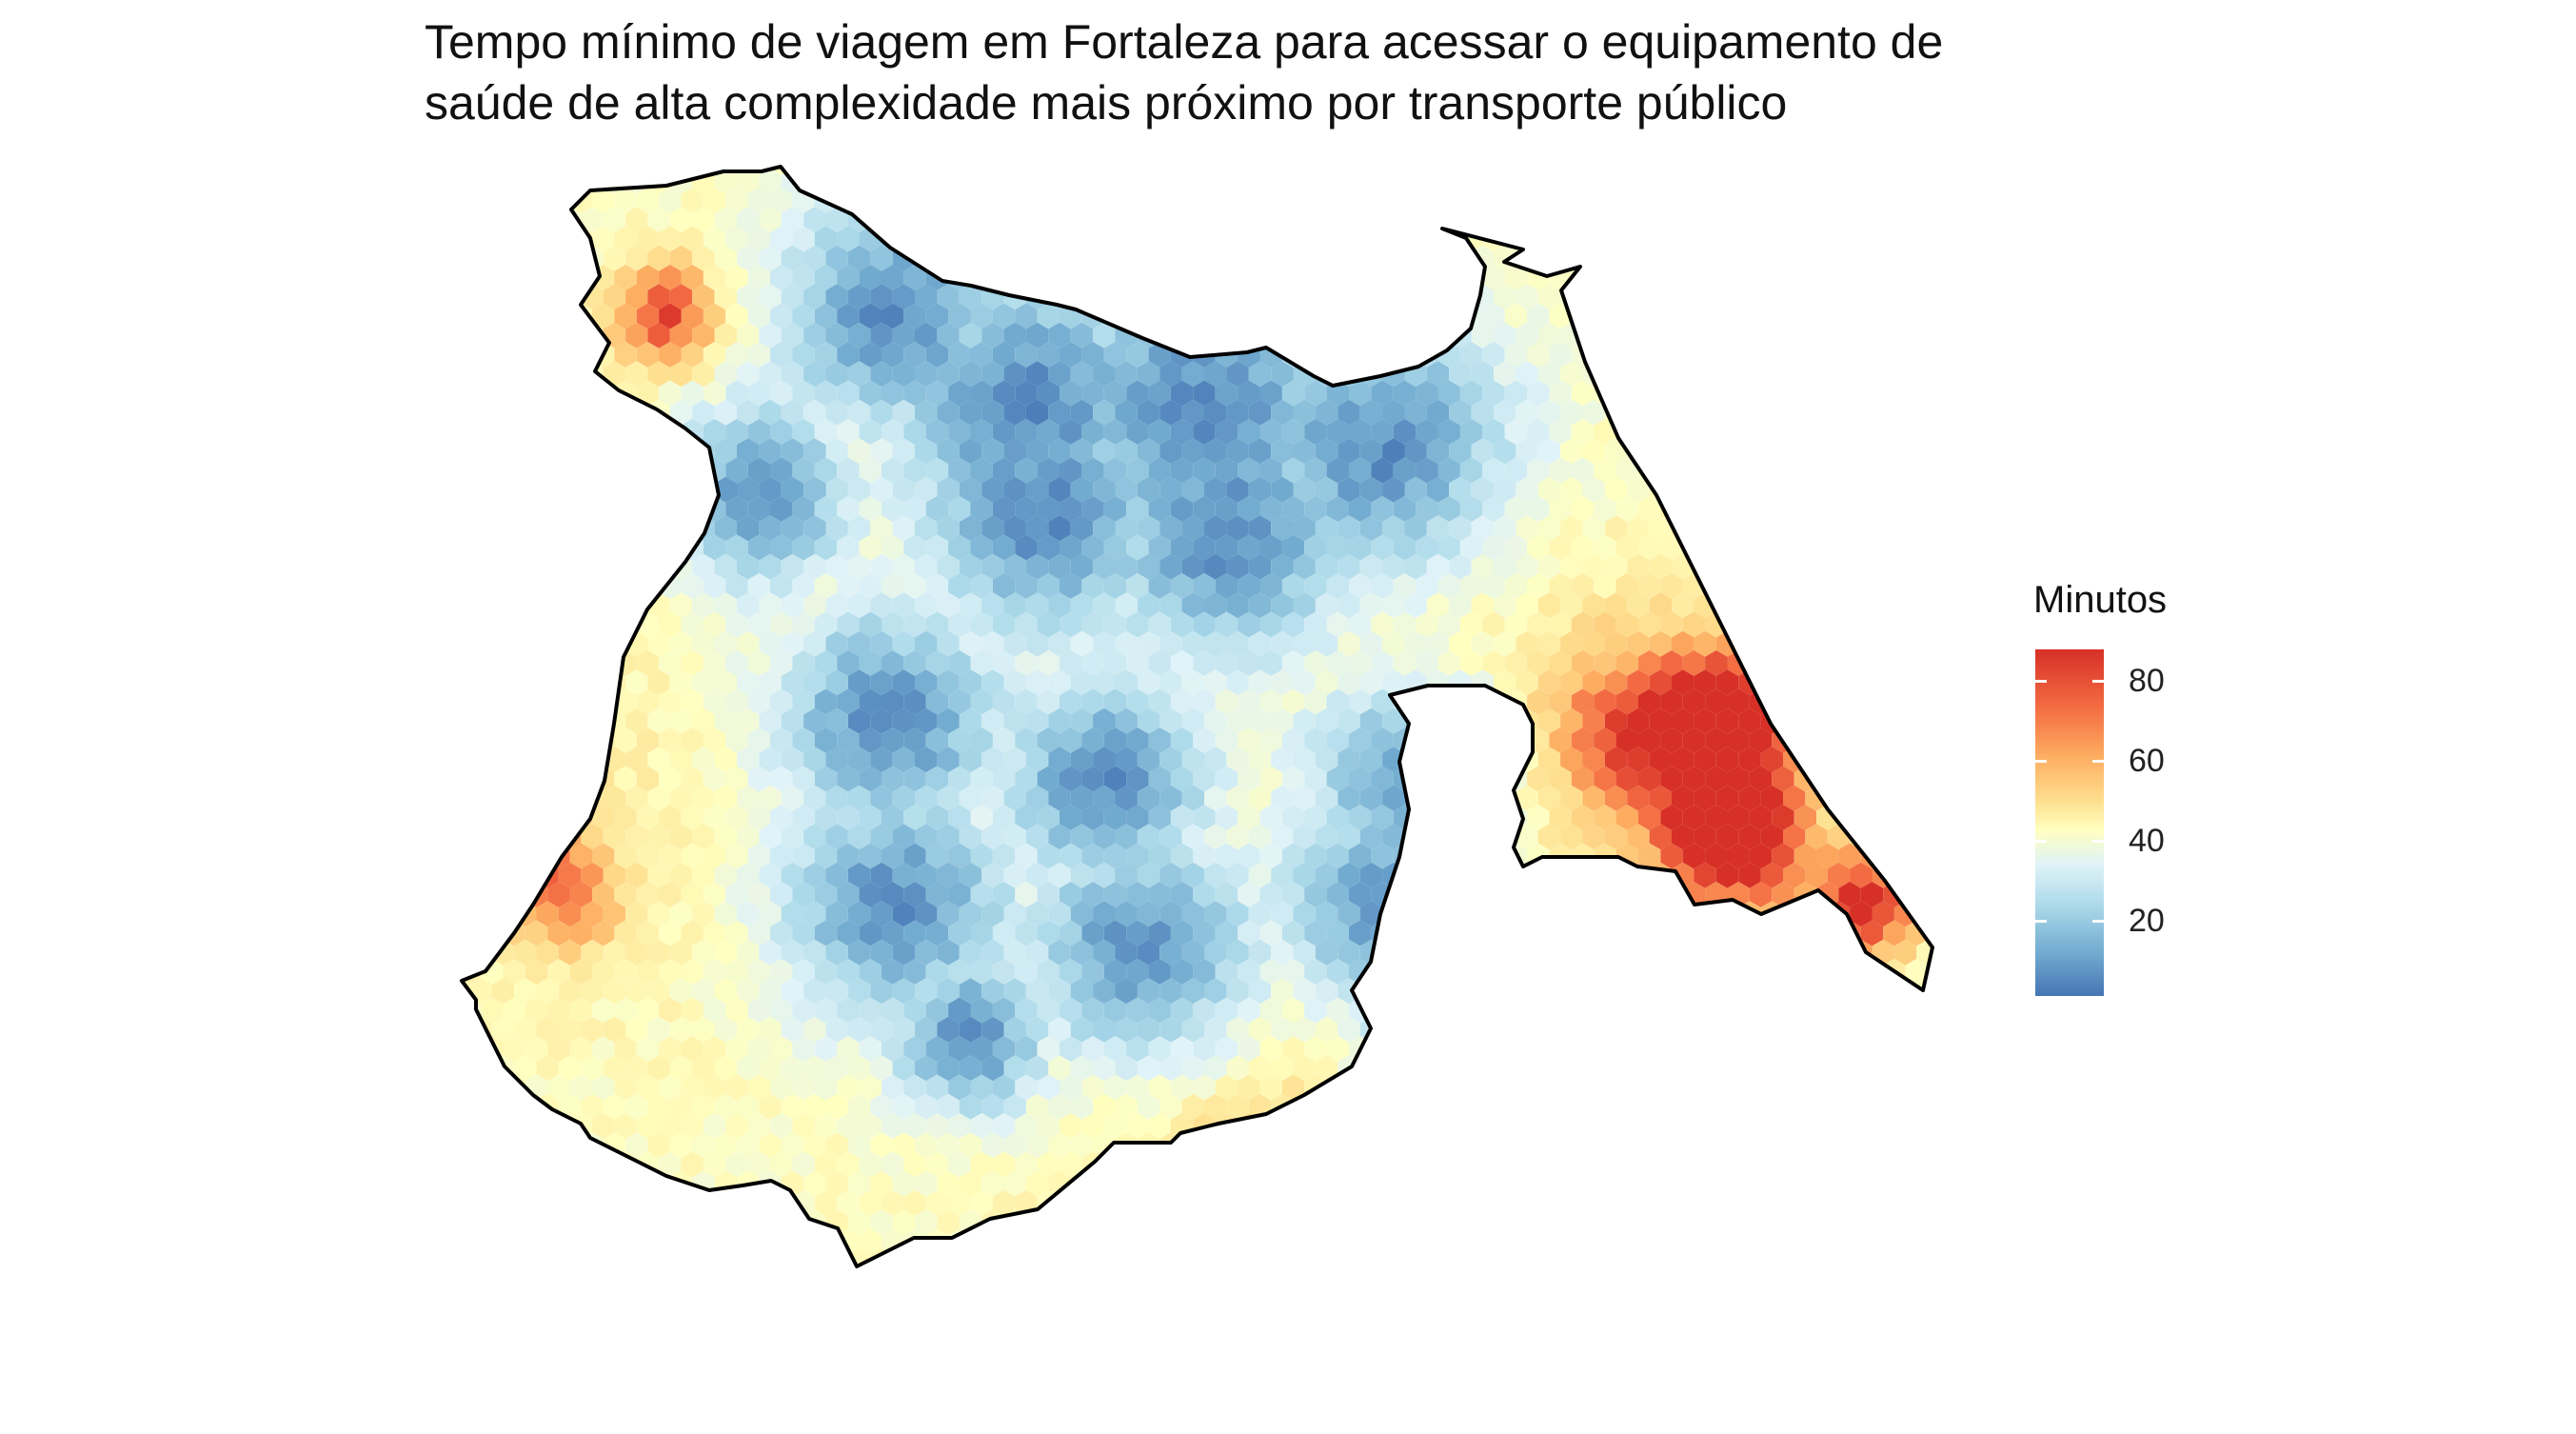 The width and height of the screenshot is (2576, 1434). I want to click on legend-tick-label: 20, so click(2147, 920).